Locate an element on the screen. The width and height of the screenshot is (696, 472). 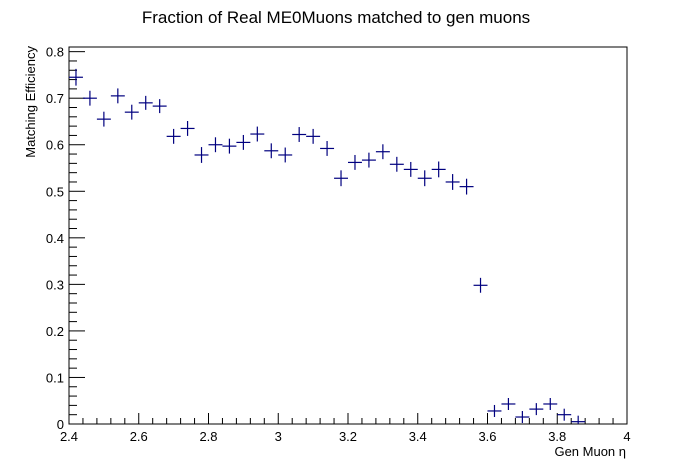
x-axis: 2.4 2.6 2.8 3 3.2 3.4 3.6 3.8 4 is located at coordinates (345, 428).